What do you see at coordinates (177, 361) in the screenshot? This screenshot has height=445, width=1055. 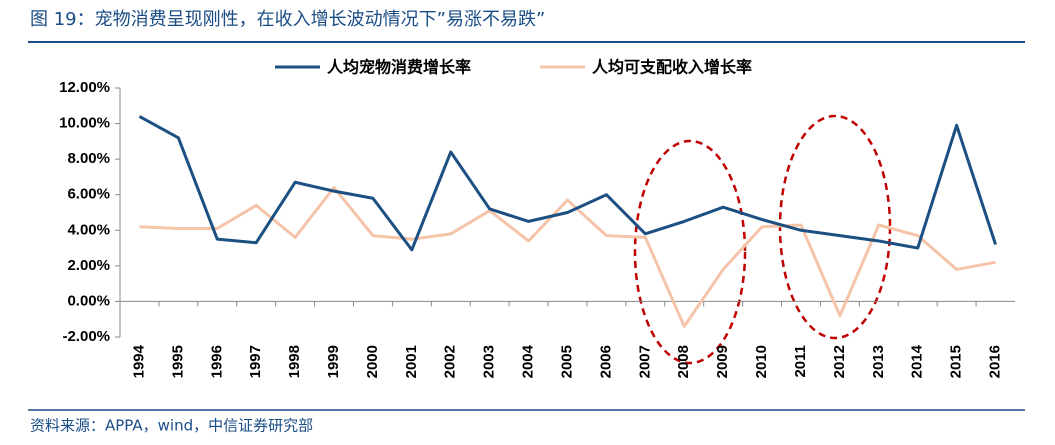 I see `x-tick-label: 1995` at bounding box center [177, 361].